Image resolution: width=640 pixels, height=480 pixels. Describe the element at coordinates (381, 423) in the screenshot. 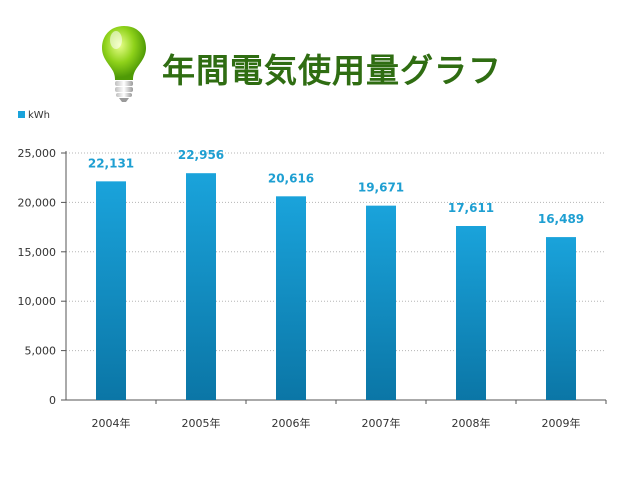

I see `x-tick-label: 2007年` at that location.